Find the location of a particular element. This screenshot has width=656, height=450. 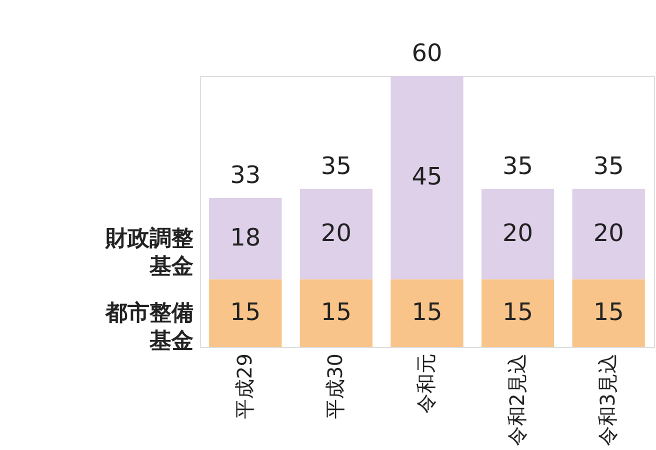

x-tick-label: 令和元 is located at coordinates (426, 384).